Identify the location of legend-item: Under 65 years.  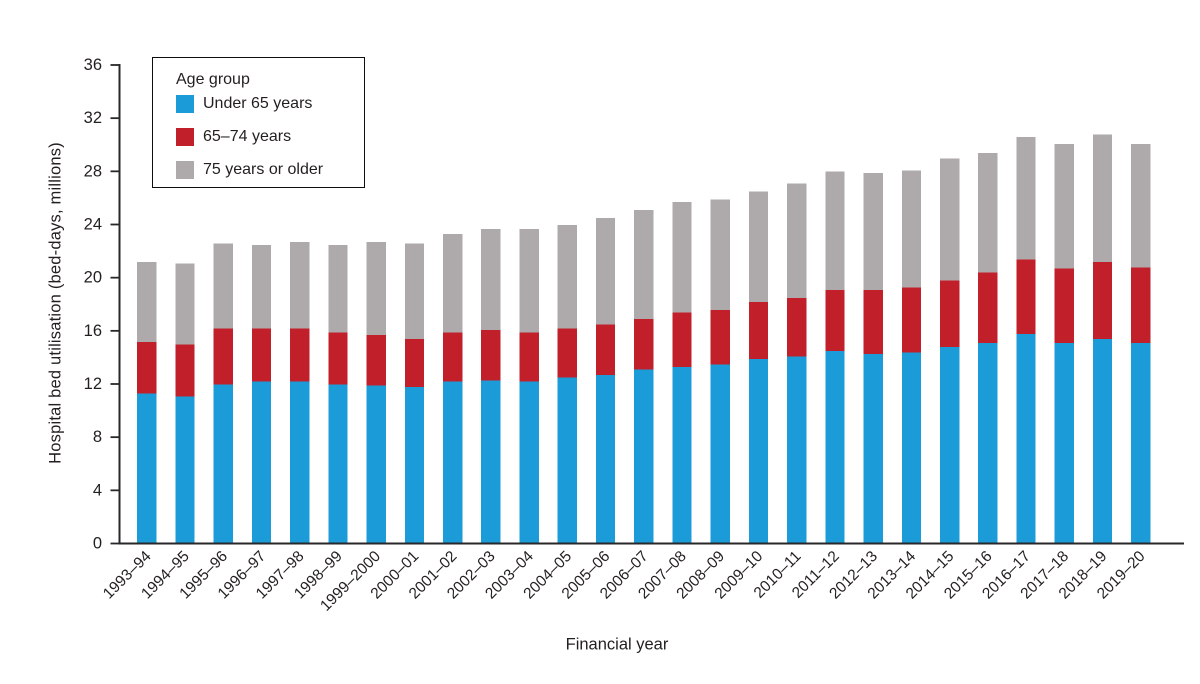
(270, 104).